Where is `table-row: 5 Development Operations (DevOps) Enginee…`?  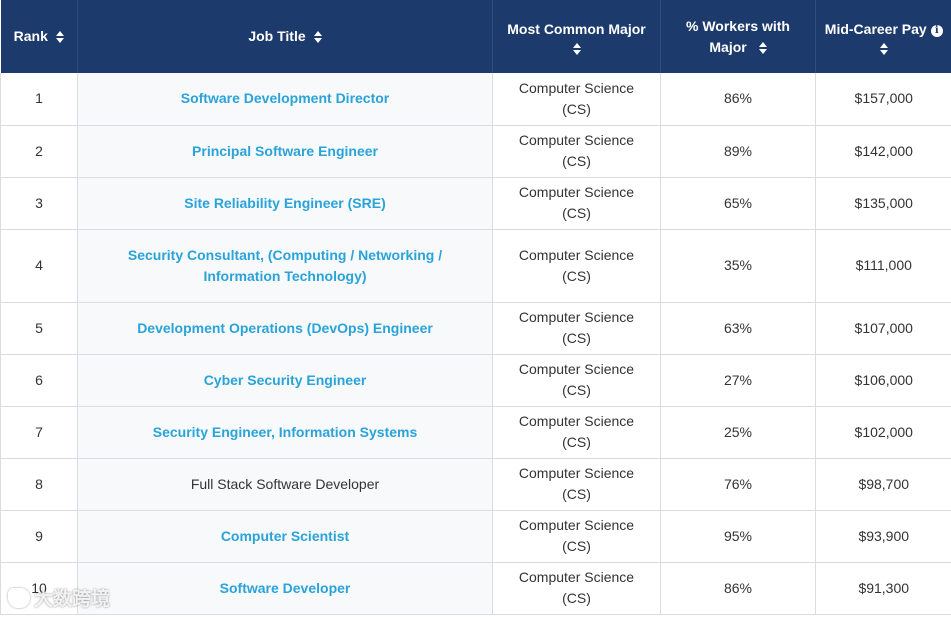 table-row: 5 Development Operations (DevOps) Enginee… is located at coordinates (475, 328).